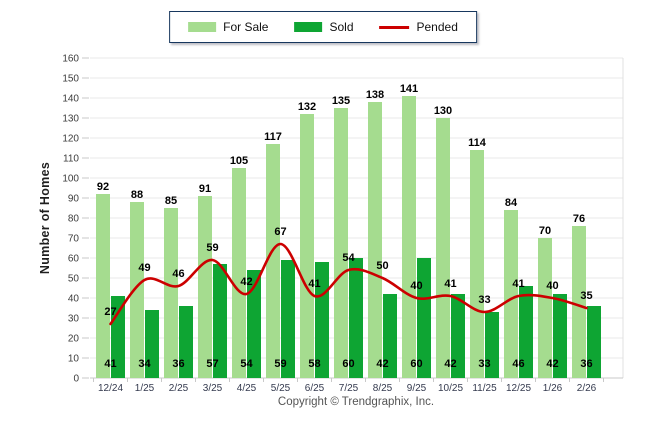 Image resolution: width=646 pixels, height=434 pixels. Describe the element at coordinates (518, 364) in the screenshot. I see `sold-value-label: 46` at that location.